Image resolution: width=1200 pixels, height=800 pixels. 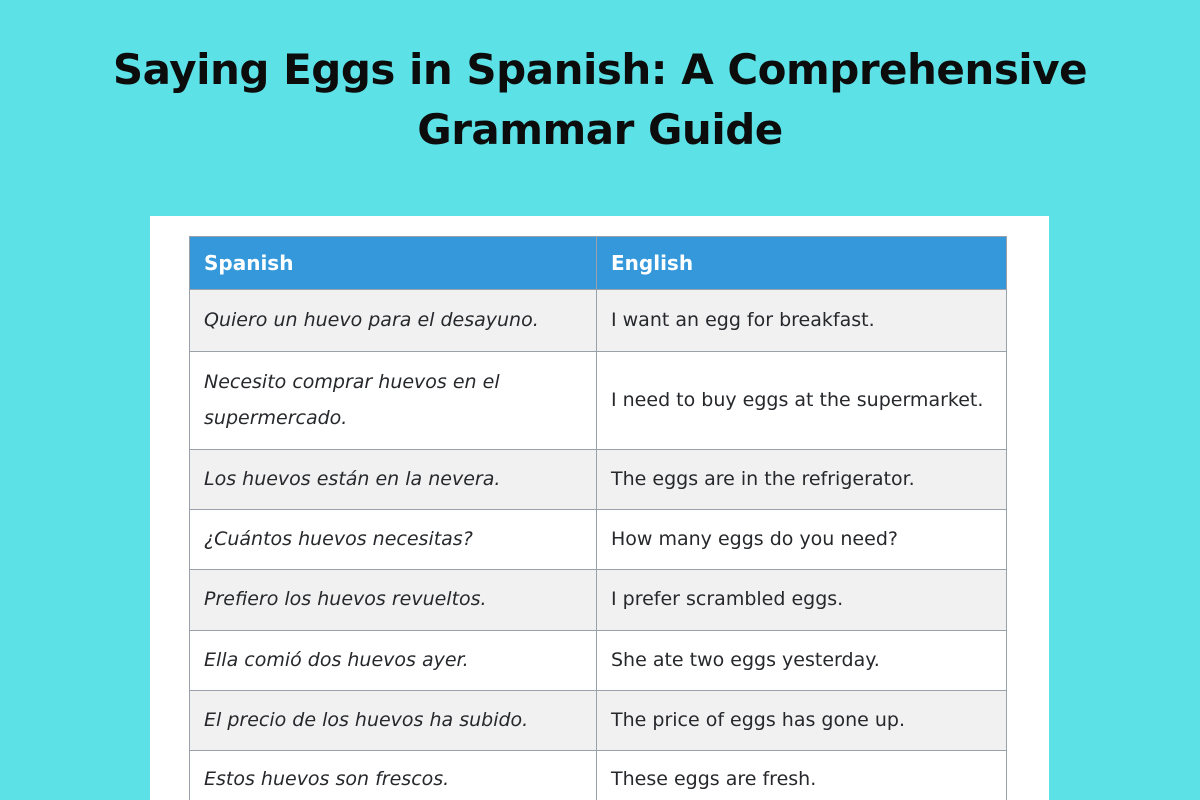 What do you see at coordinates (393, 775) in the screenshot?
I see `spanish-cell: Estos huevos son frescos.` at bounding box center [393, 775].